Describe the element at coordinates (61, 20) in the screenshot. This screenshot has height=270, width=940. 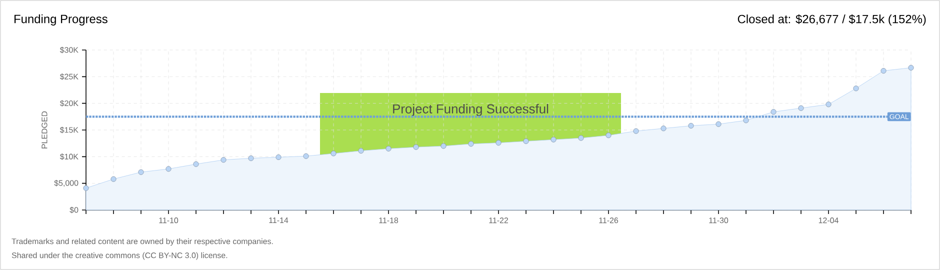
I see `chart-title: Funding Progress` at that location.